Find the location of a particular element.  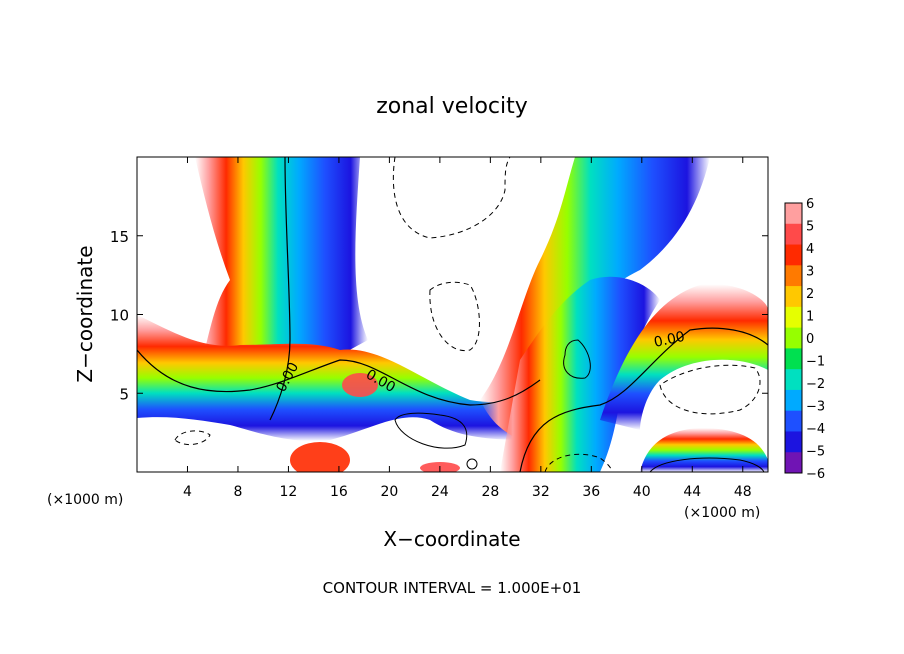

colorbar-tick-label: 4 is located at coordinates (810, 249).